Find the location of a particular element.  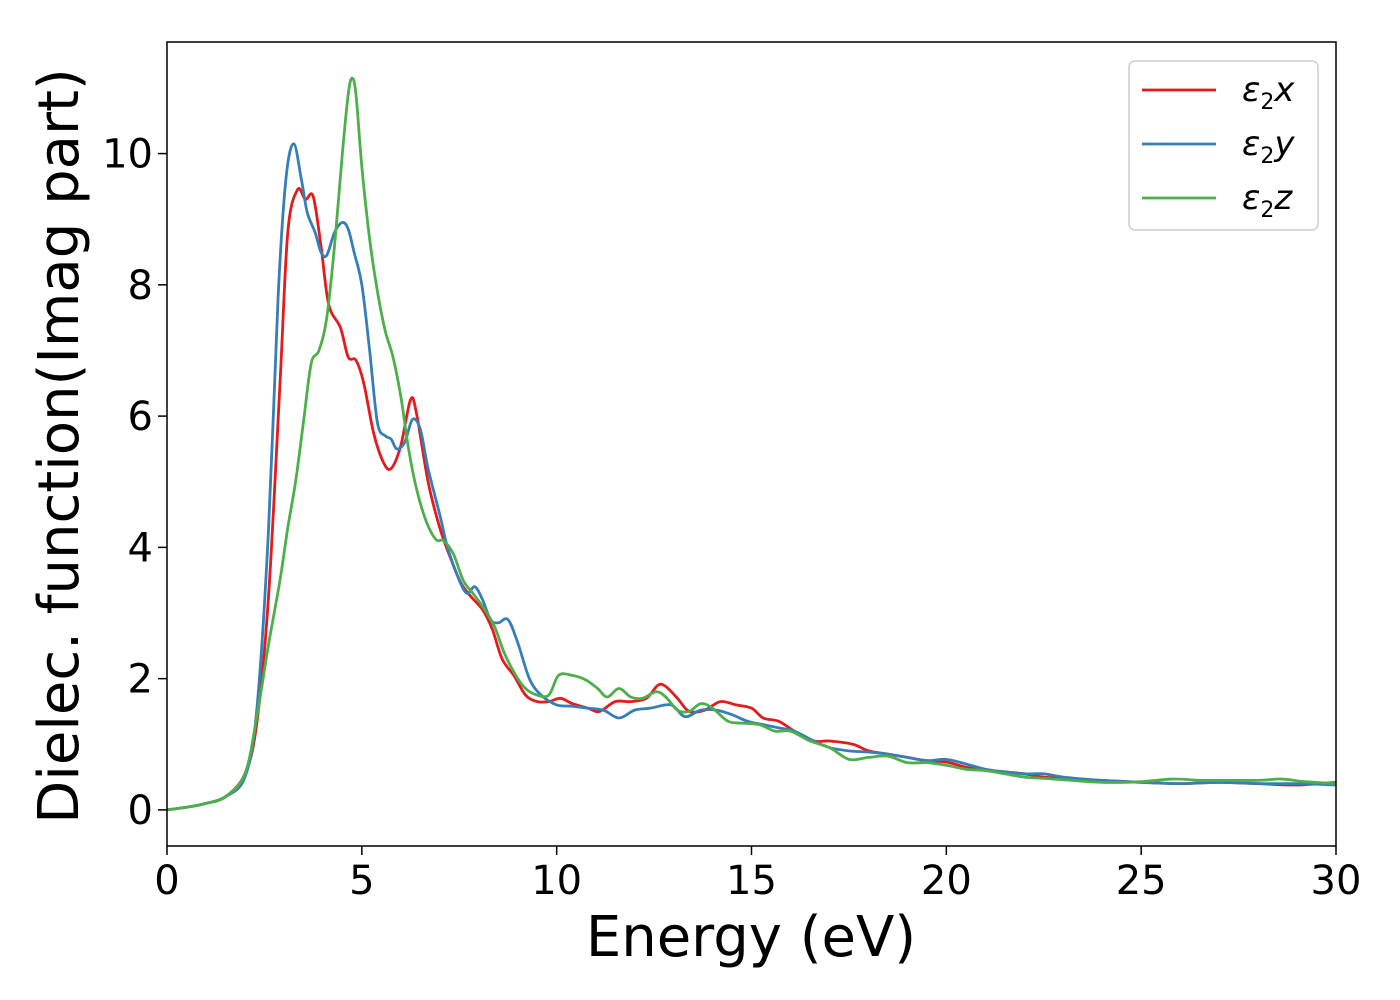

x-tick-label: 10 is located at coordinates (556, 881).